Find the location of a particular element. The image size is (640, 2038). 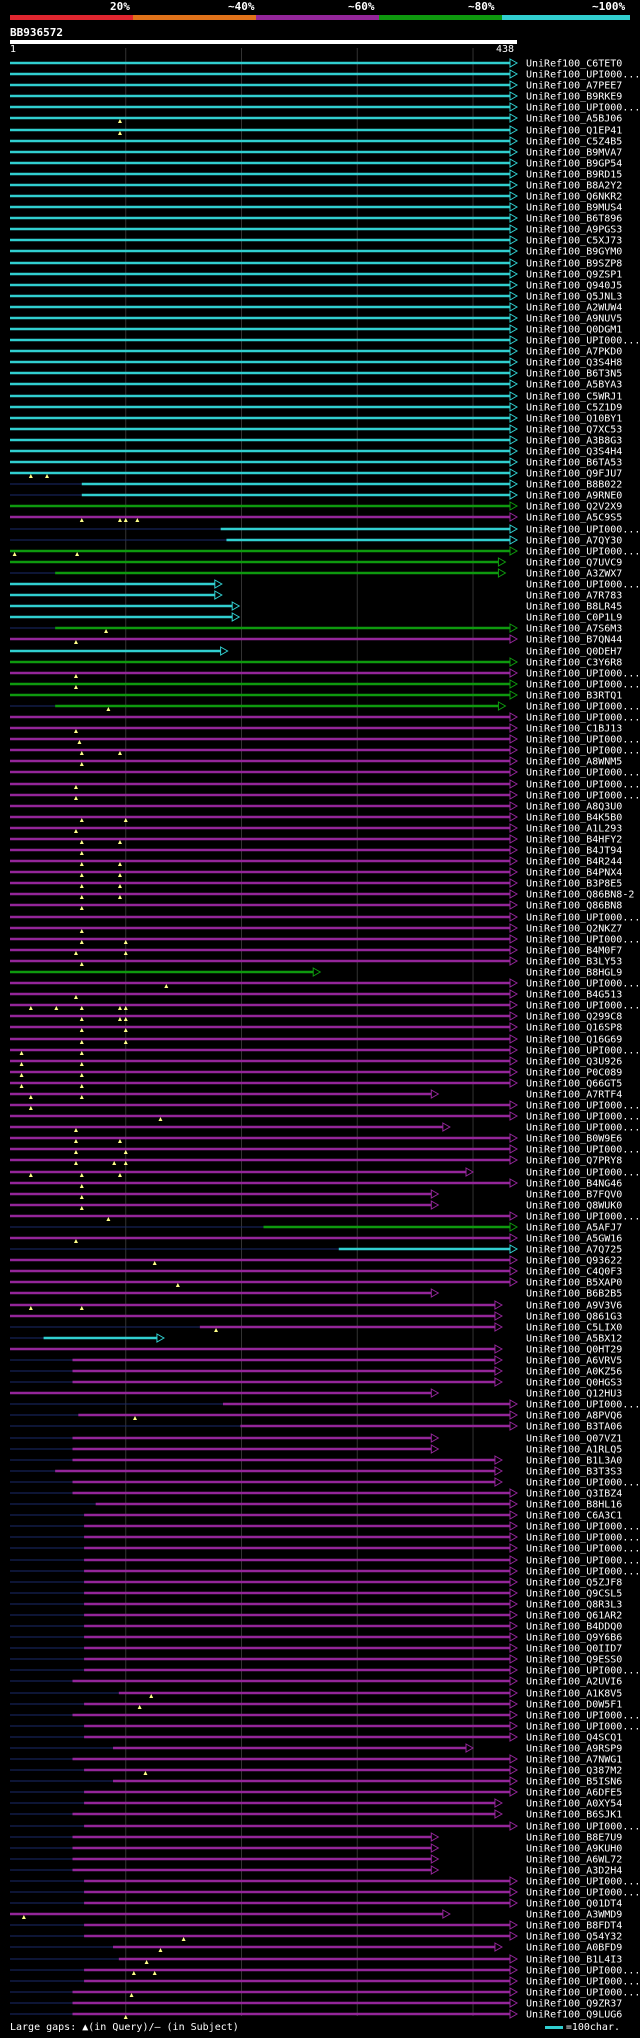

hit-label: UniRef100_P0C089 is located at coordinates (574, 1073).